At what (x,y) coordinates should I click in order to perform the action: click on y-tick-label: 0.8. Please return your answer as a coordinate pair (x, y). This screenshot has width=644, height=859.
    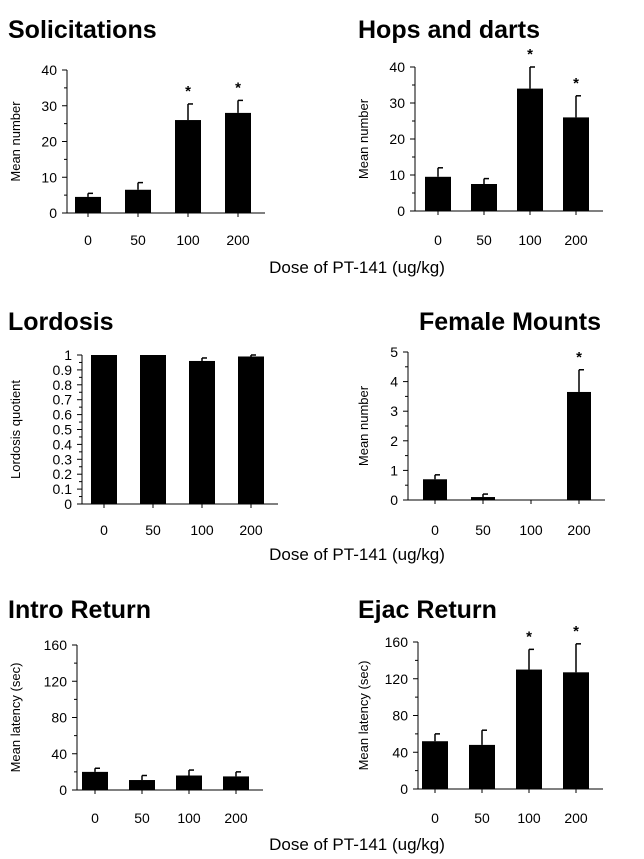
    Looking at the image, I should click on (63, 385).